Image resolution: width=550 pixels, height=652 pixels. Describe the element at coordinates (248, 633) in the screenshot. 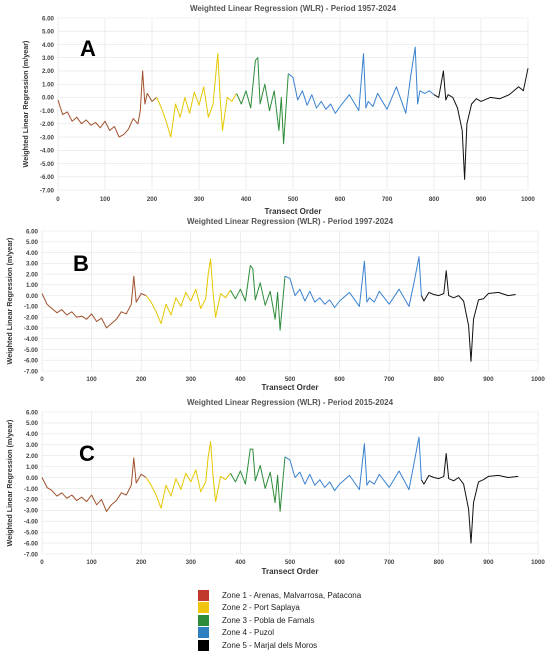

I see `legend-label-zone-4: Zone 4 - Puzol` at that location.